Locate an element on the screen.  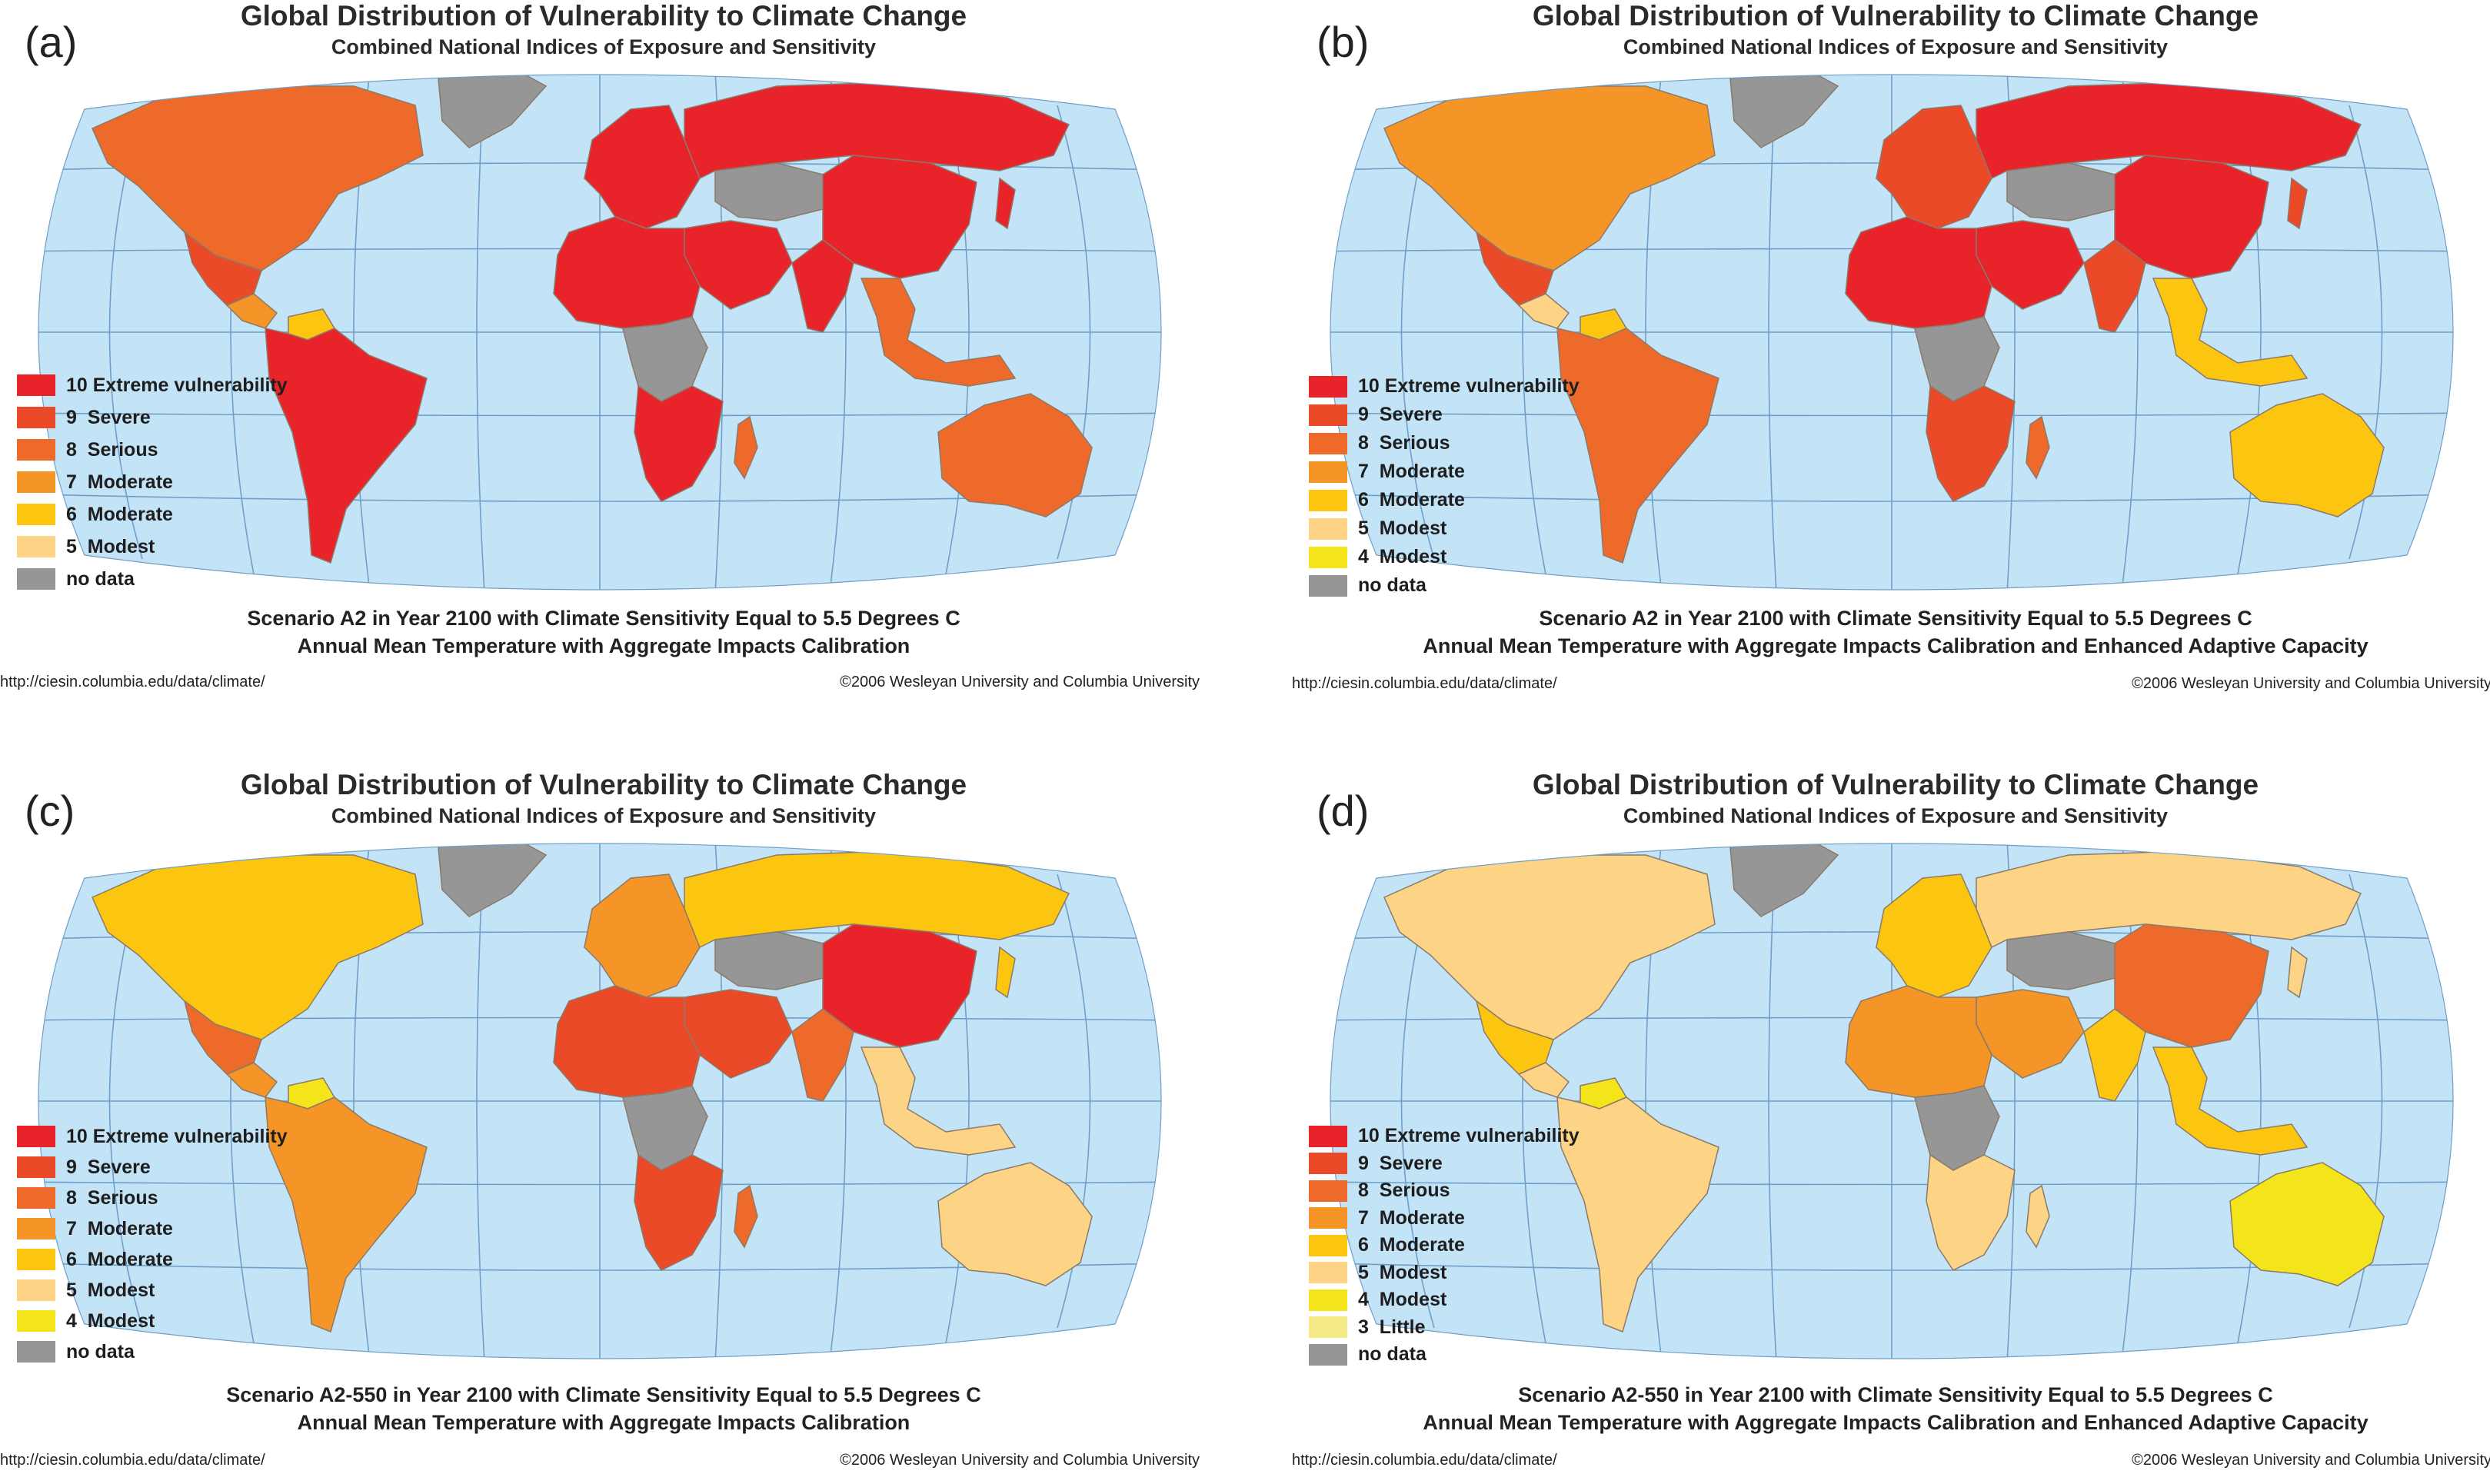
legend-item: 5 Modest is located at coordinates (153, 1291).